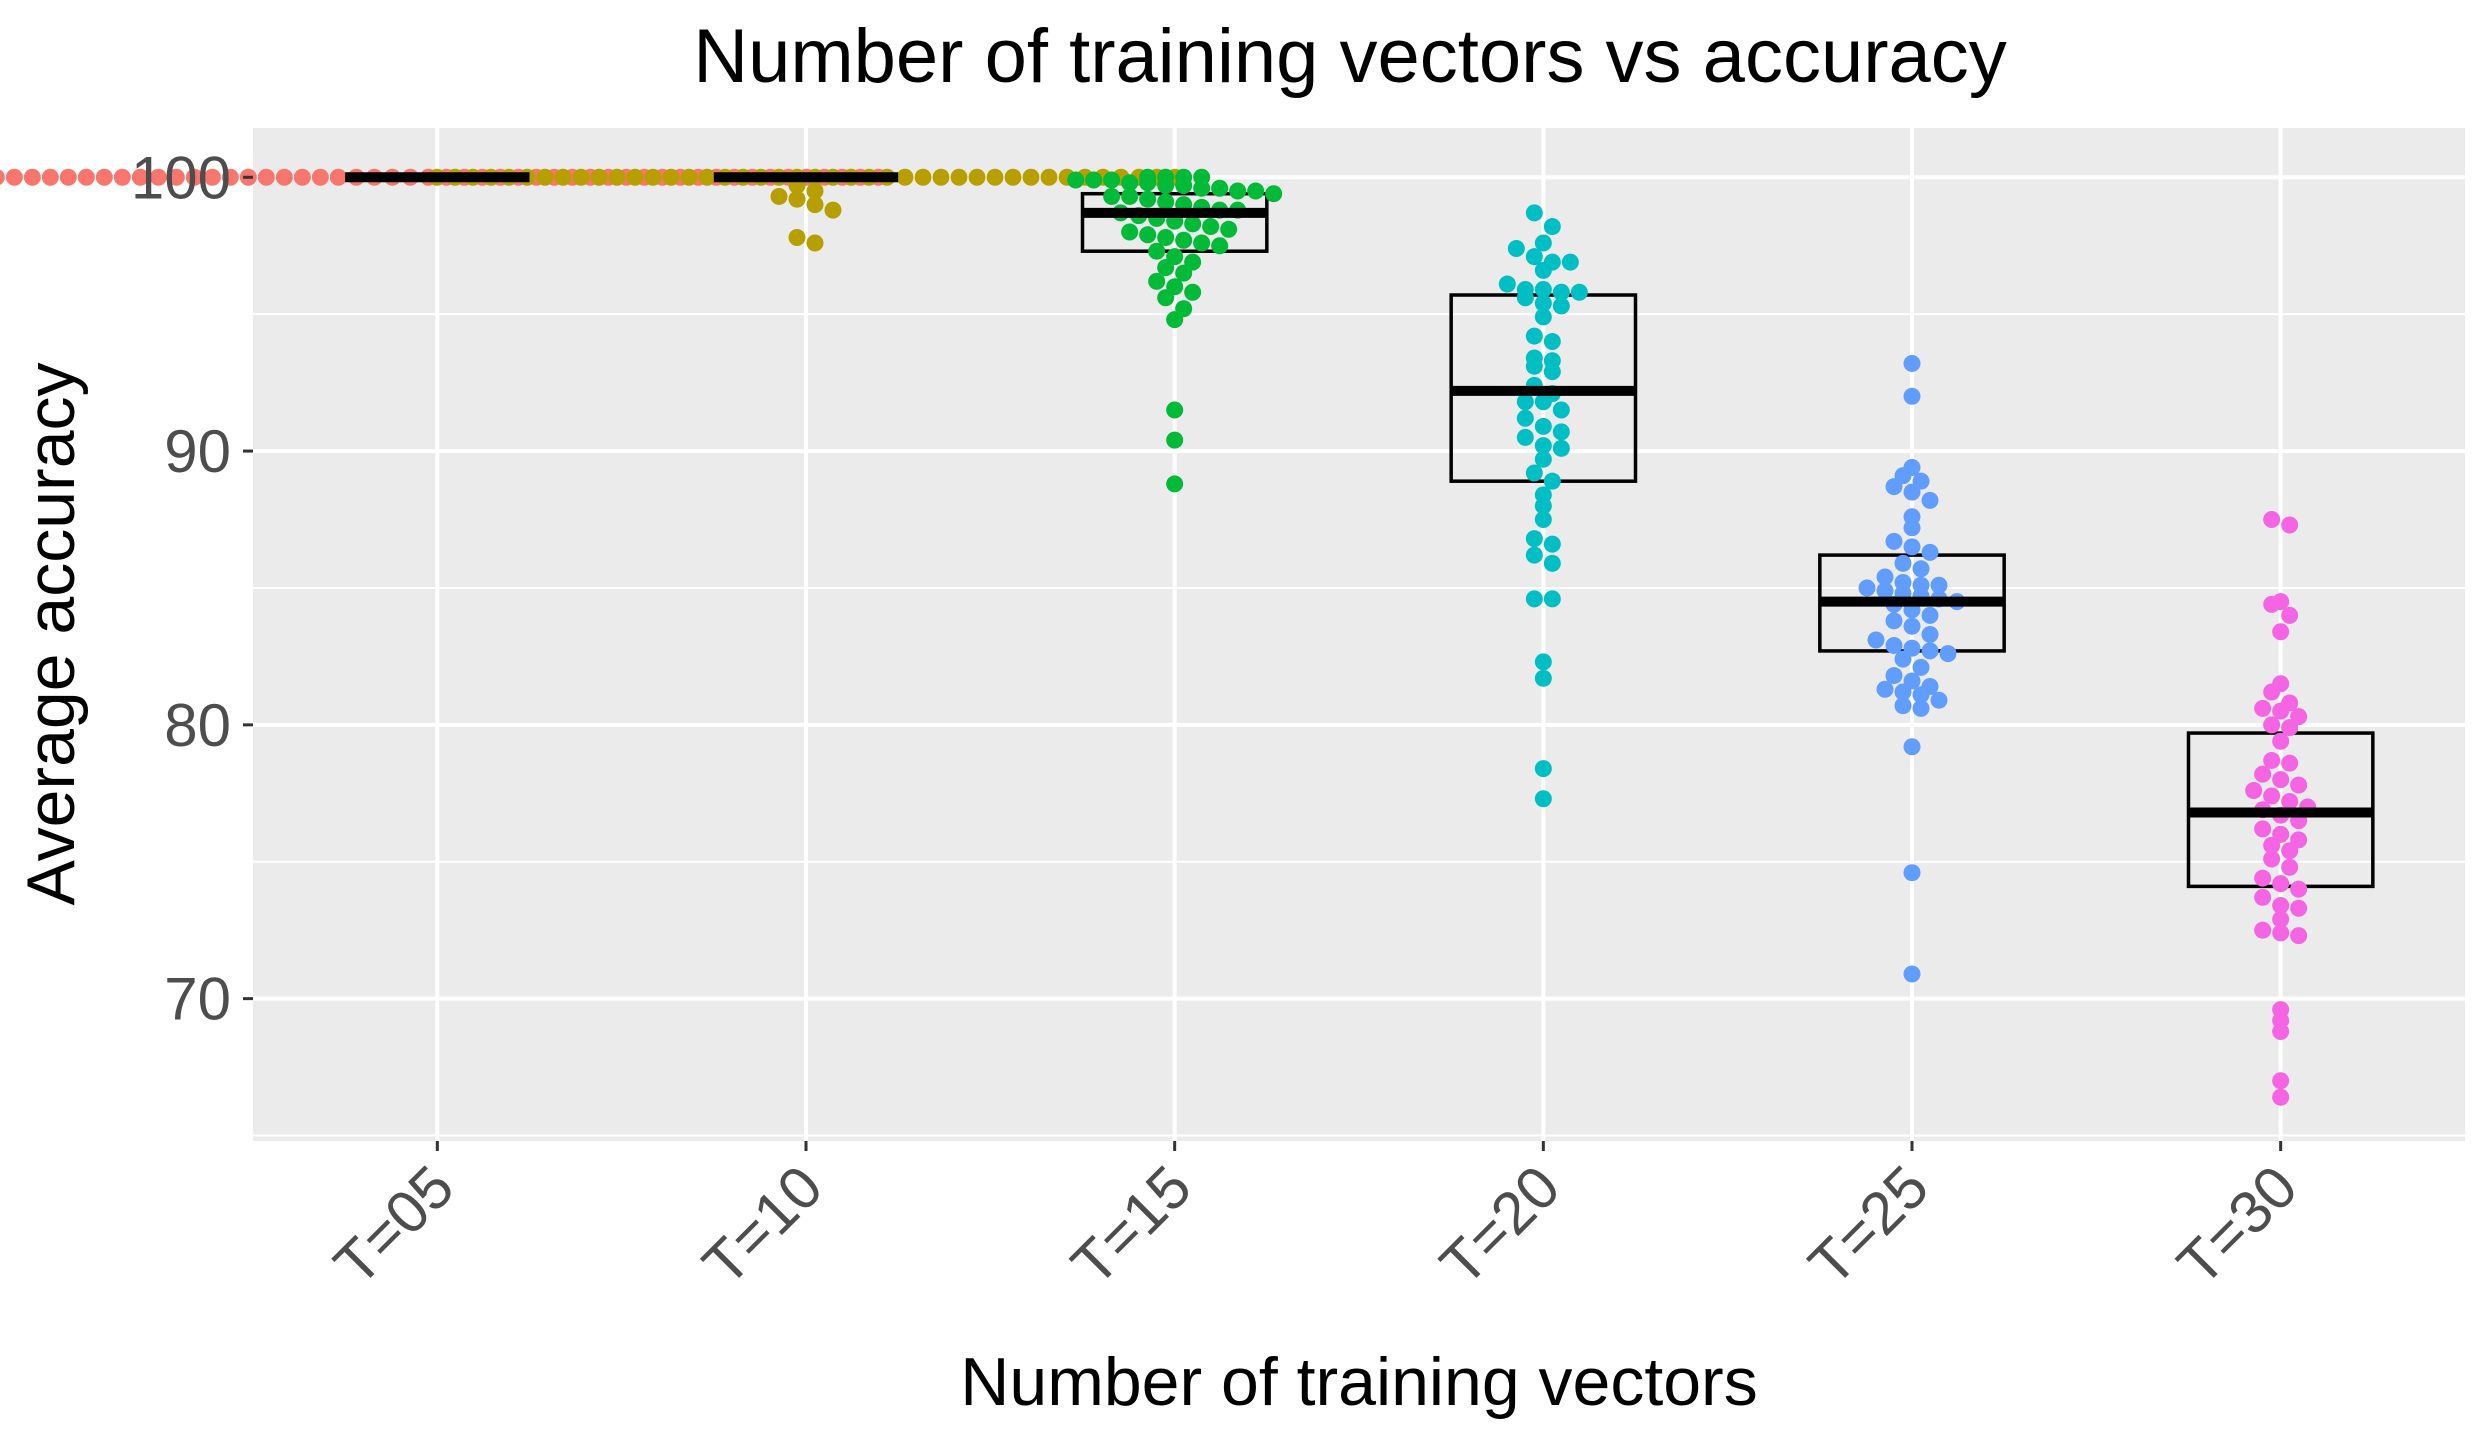 The image size is (2480, 1446). I want to click on x-tick-label: T=05, so click(393, 1225).